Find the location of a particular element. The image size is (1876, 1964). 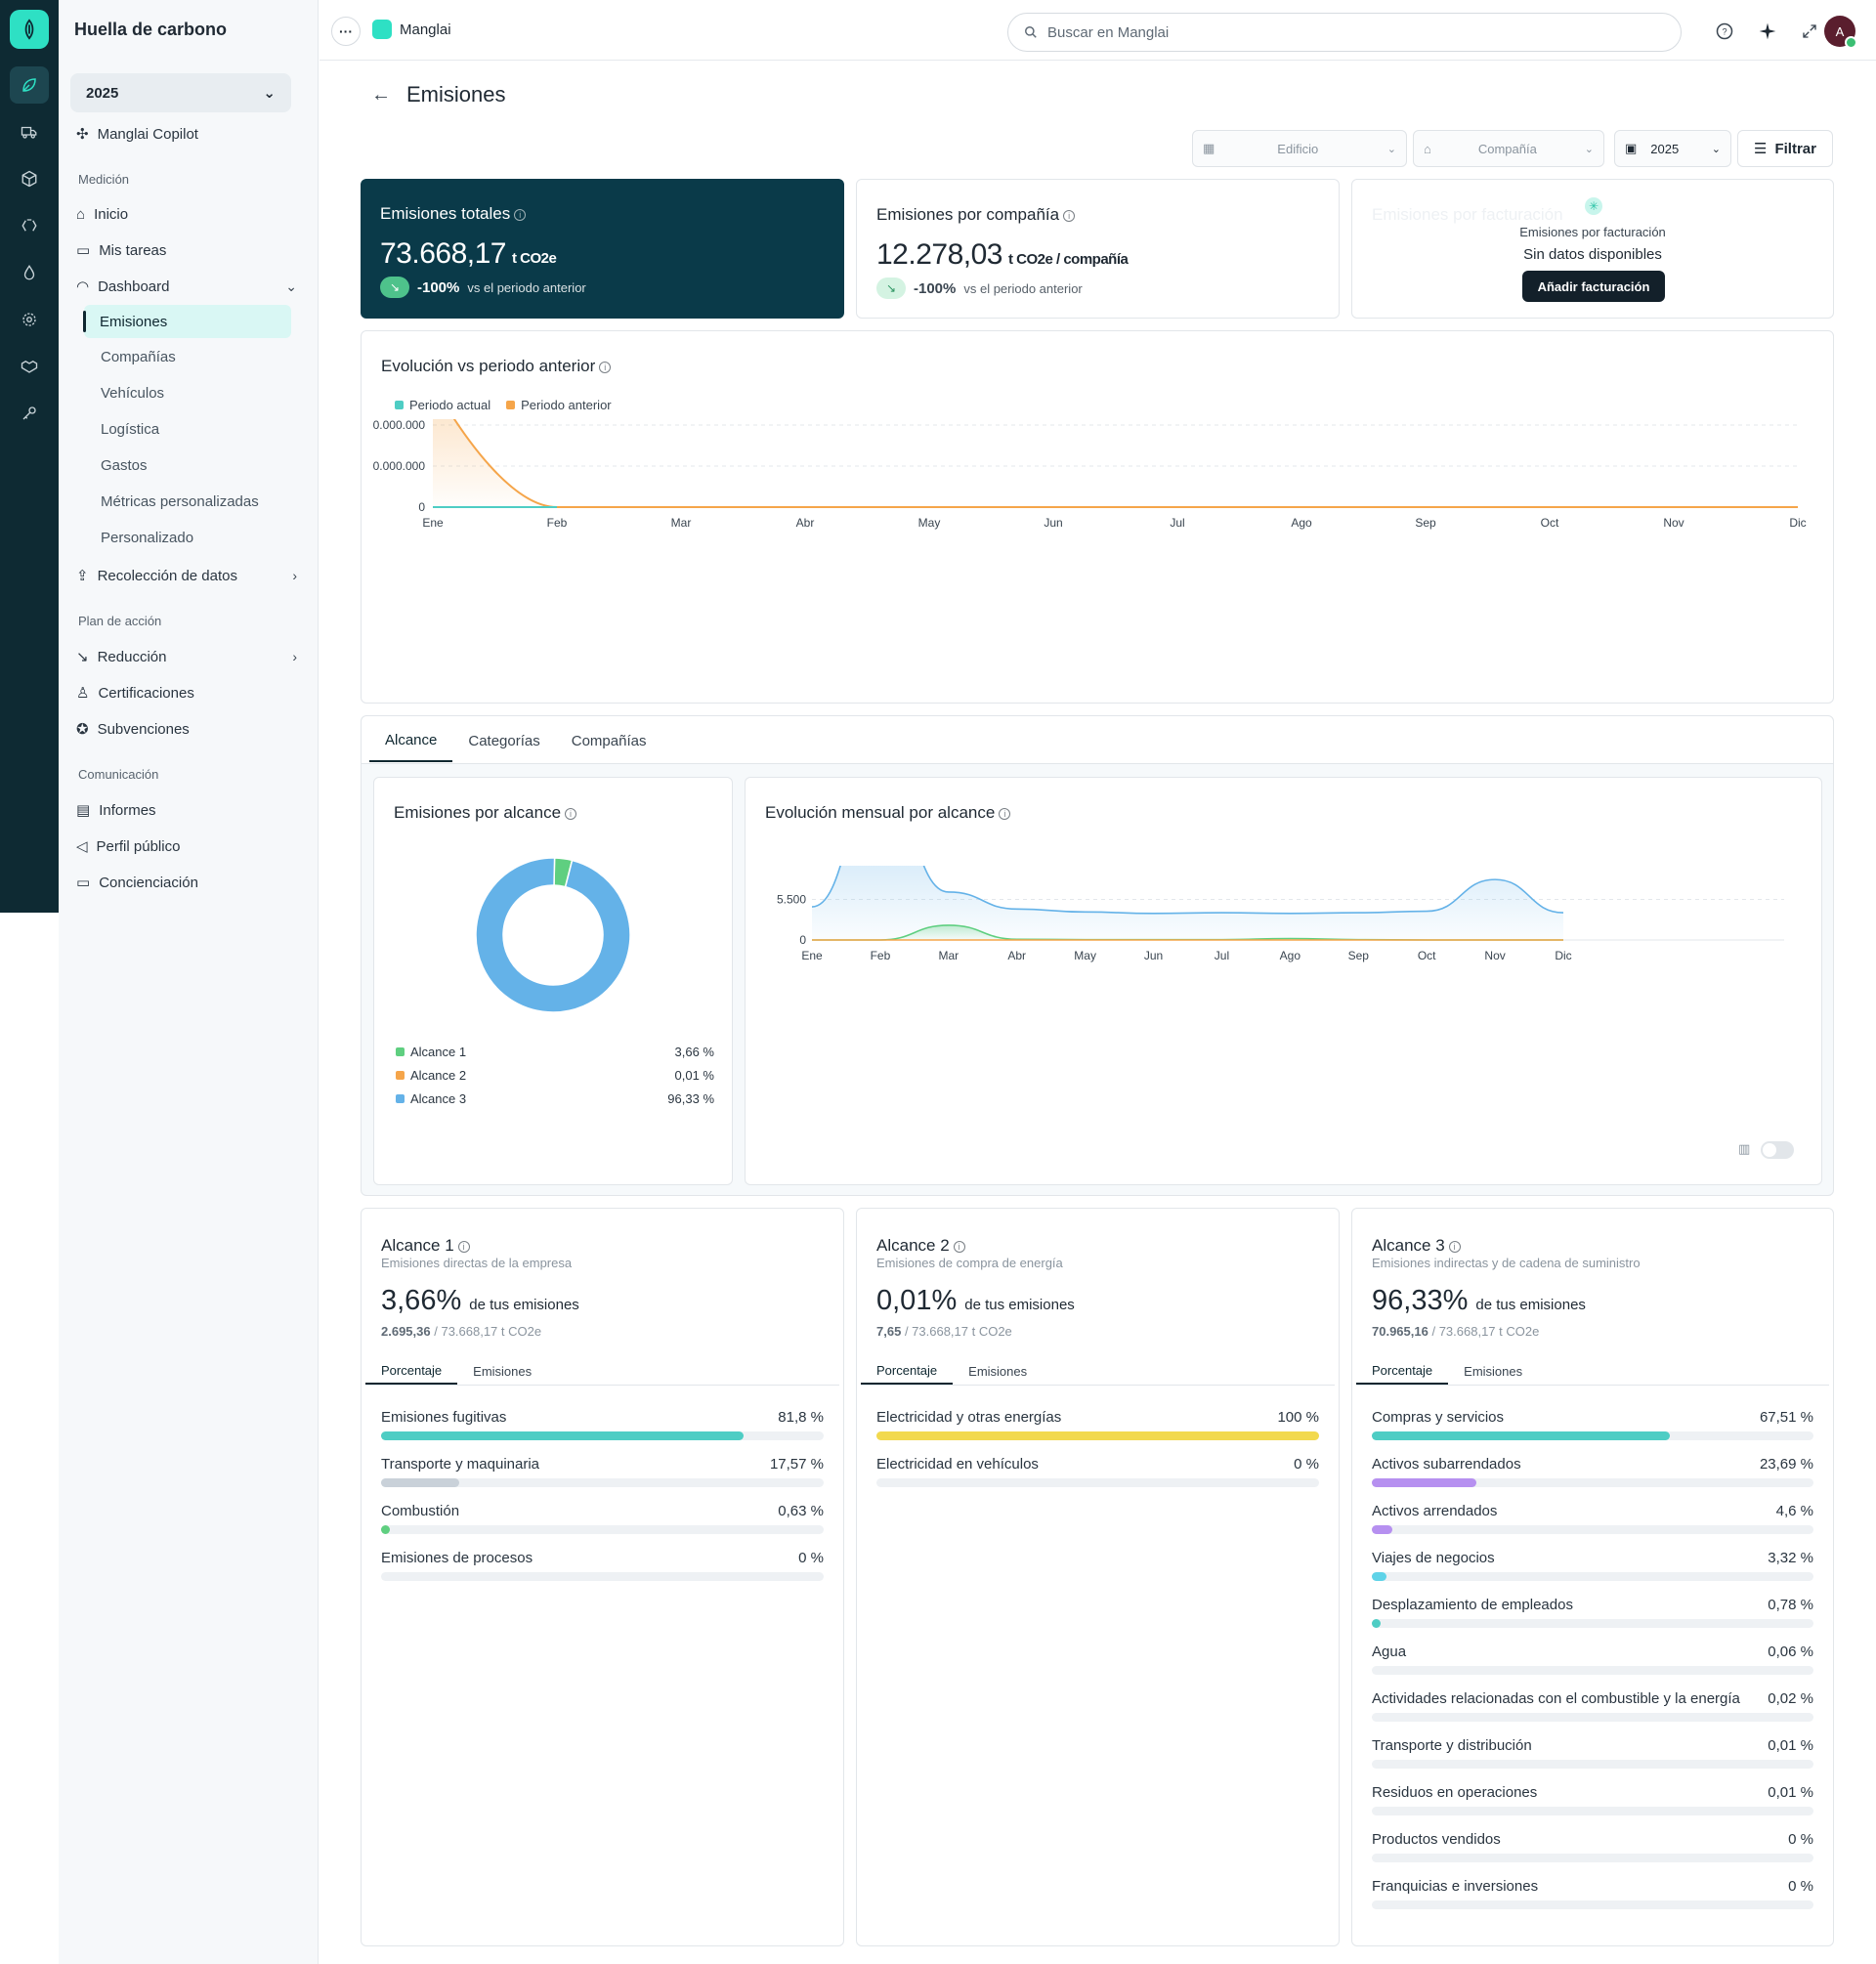

legend-item-anterior: Periodo anterior is located at coordinates (559, 405).